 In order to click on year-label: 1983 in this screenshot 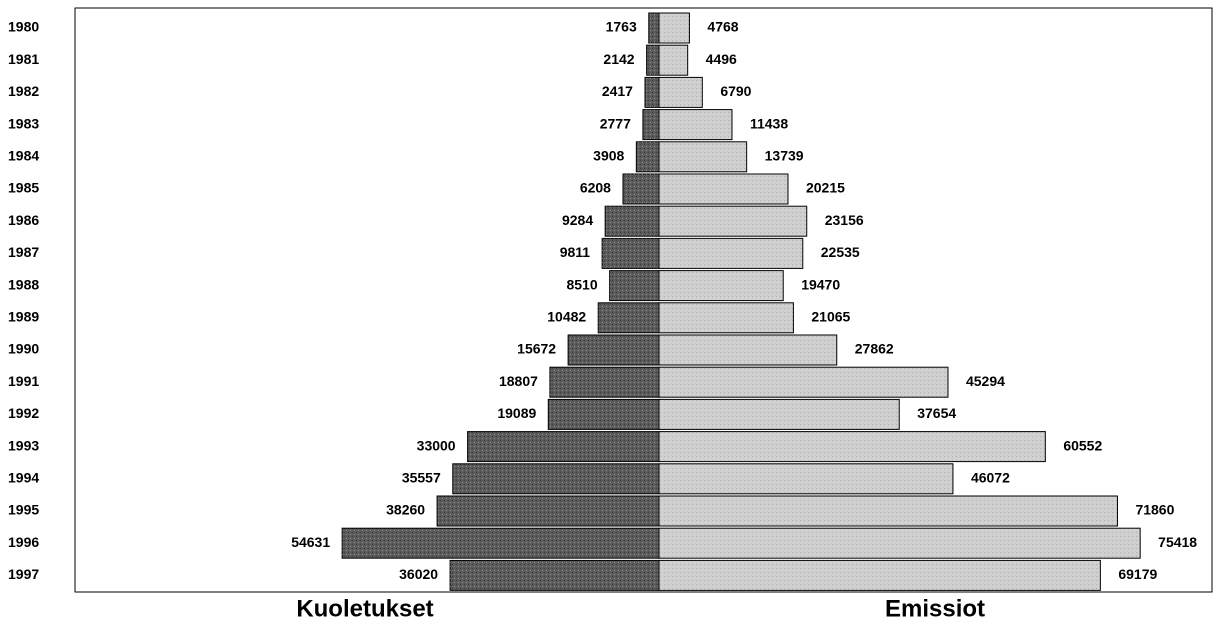, I will do `click(23, 123)`.